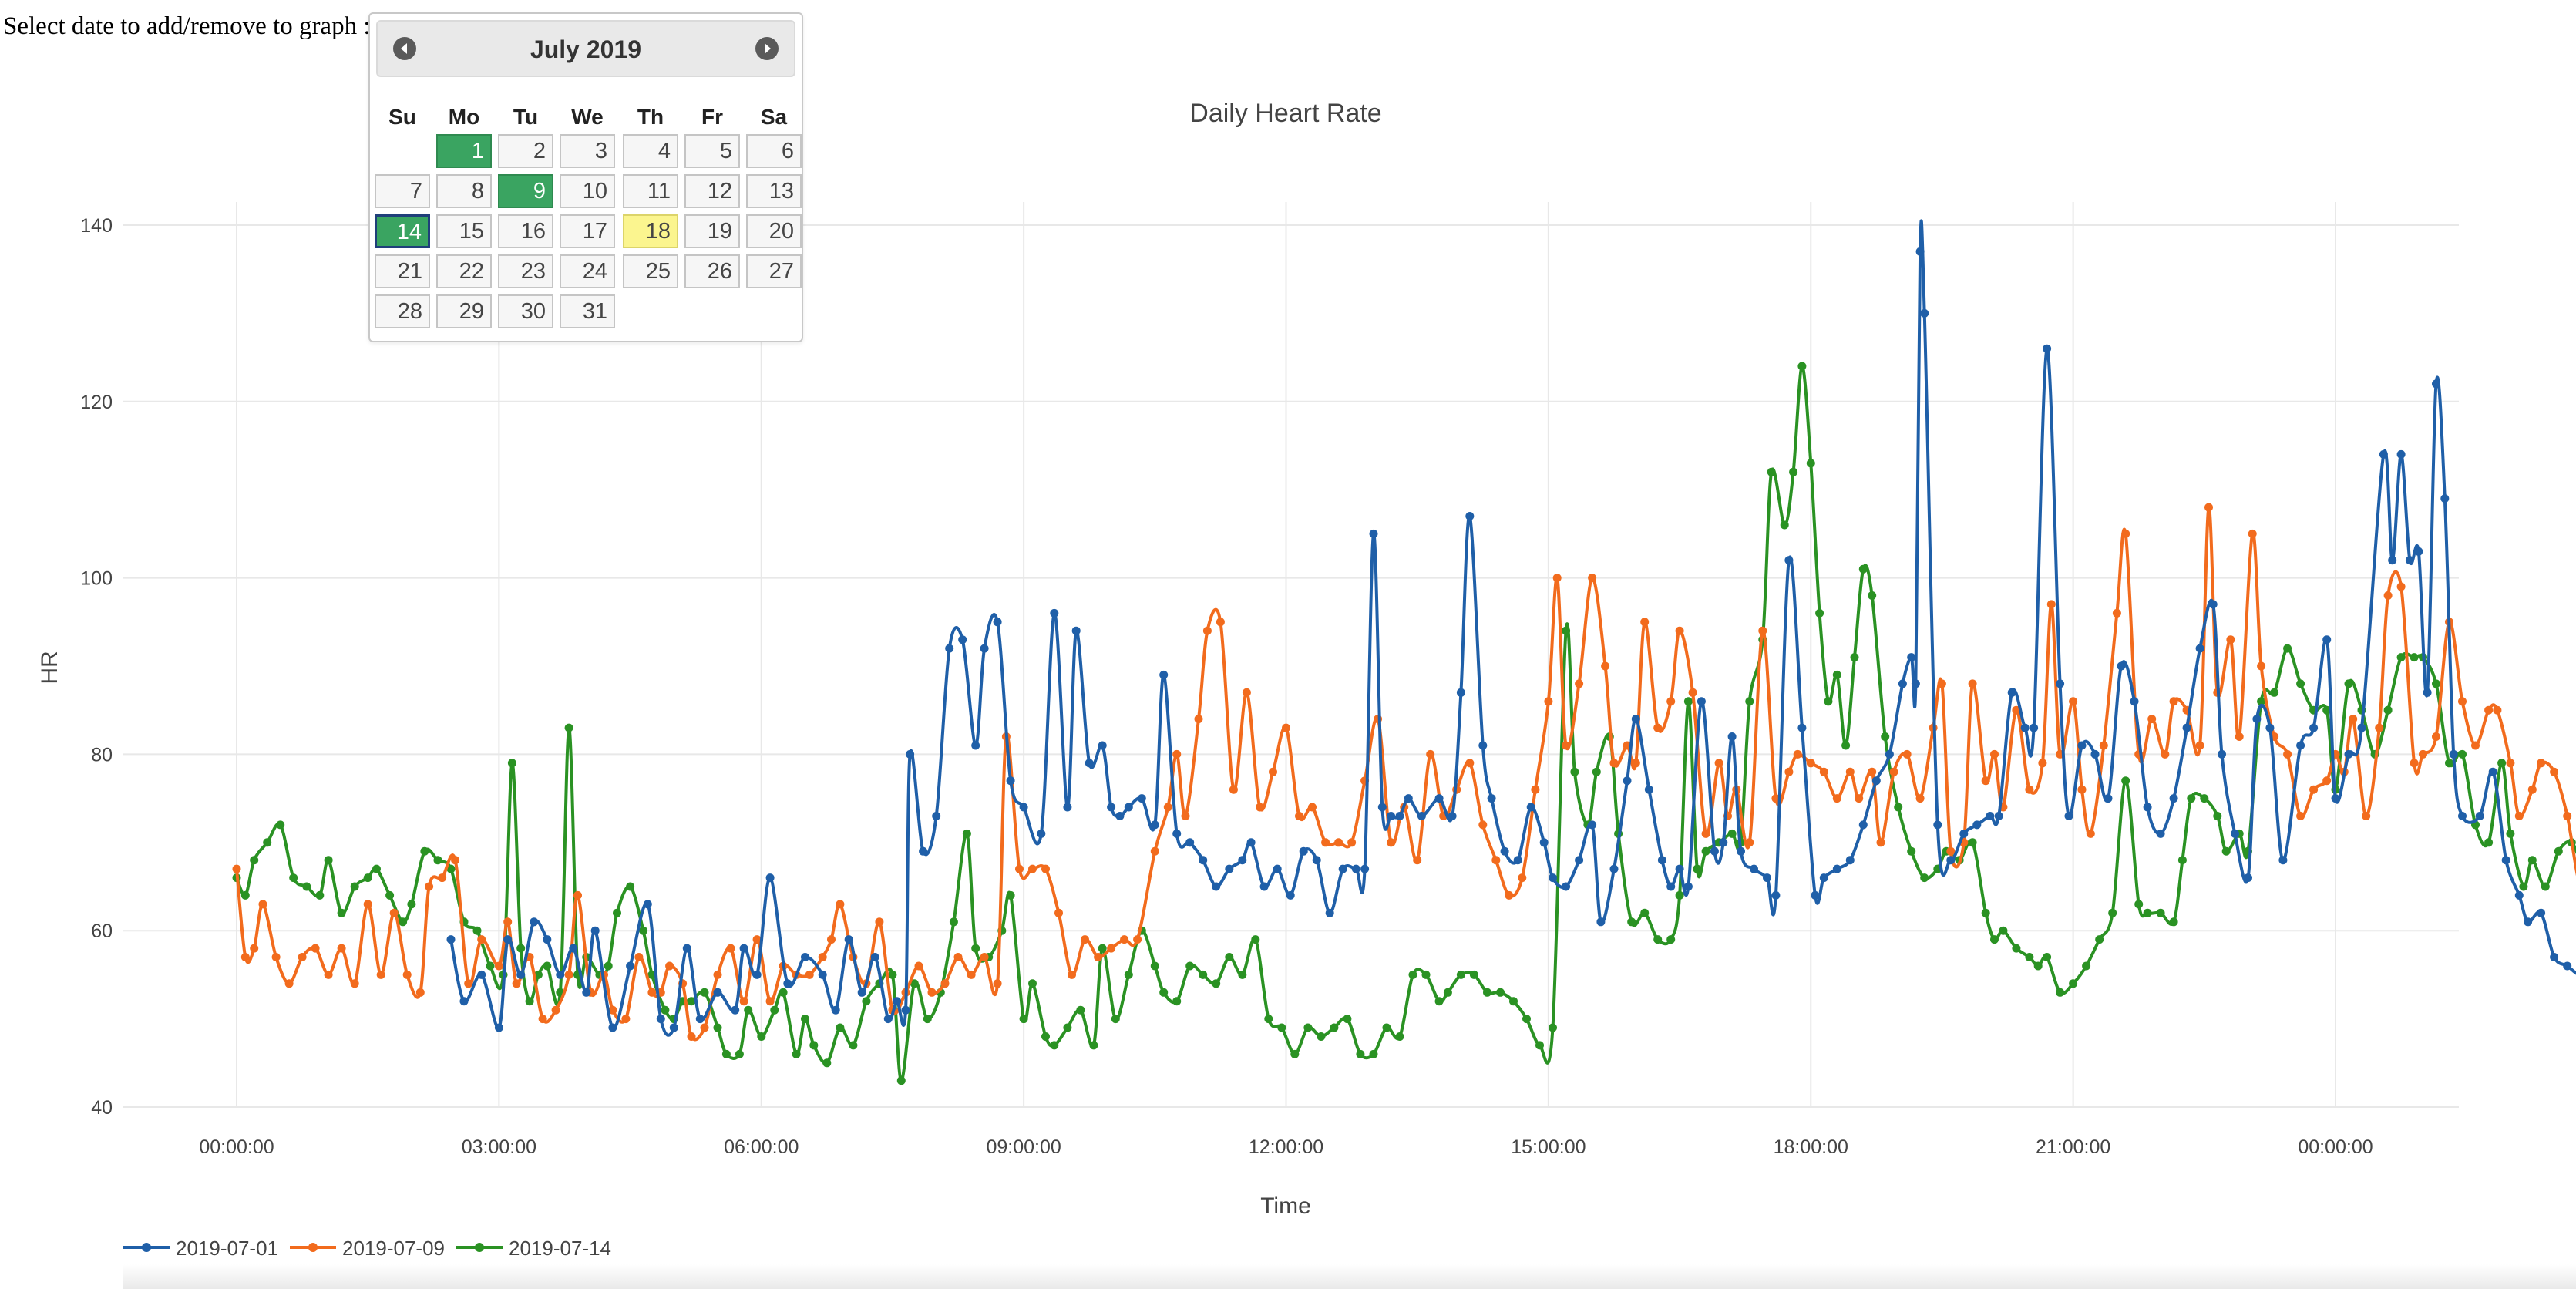  I want to click on calendar-day-18: 18, so click(650, 231).